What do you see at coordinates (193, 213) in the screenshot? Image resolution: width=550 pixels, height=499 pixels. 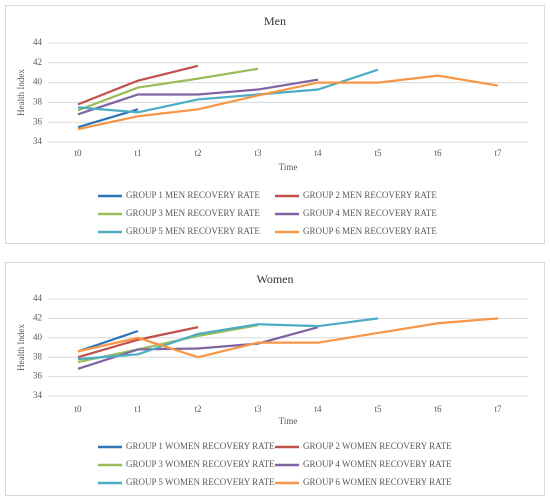 I see `legend-label: GROUP 3 MEN RECOVERY RATE` at bounding box center [193, 213].